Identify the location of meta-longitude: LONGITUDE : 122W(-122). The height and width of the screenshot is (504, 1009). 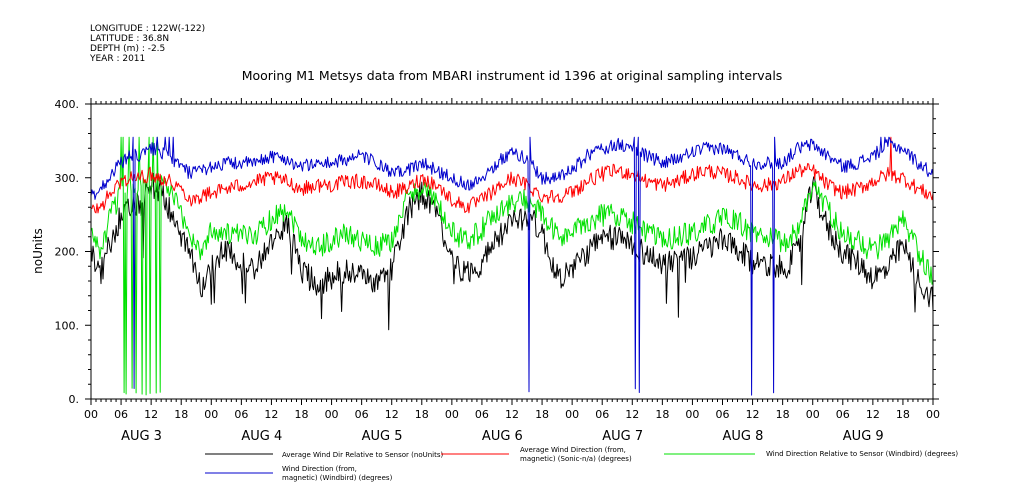
(147, 29).